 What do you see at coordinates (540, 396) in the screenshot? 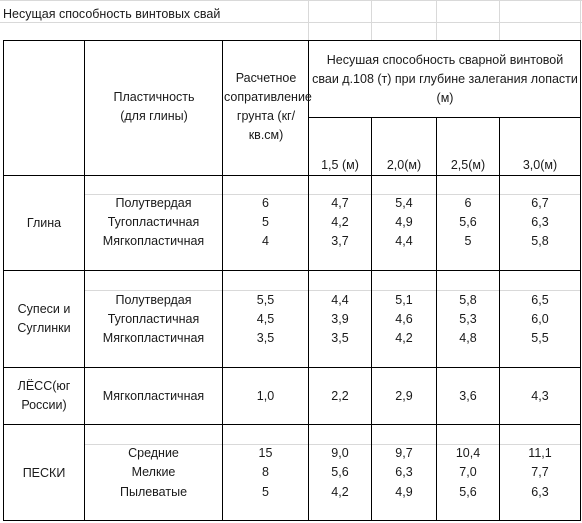
I see `table-cell: 4,3` at bounding box center [540, 396].